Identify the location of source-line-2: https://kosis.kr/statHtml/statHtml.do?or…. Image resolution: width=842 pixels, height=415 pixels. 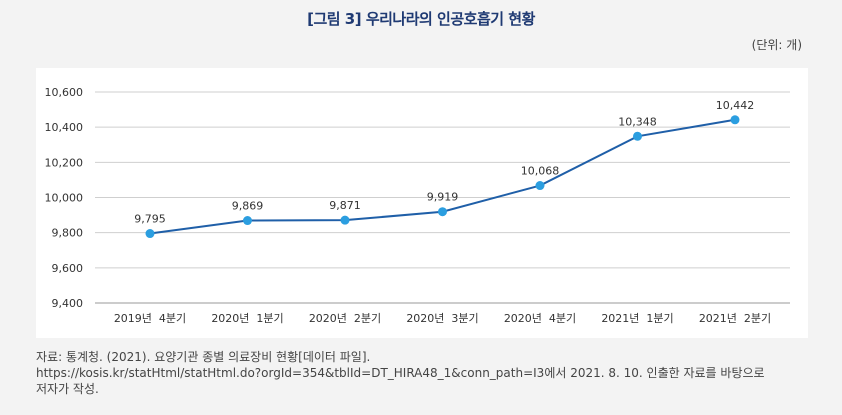
(400, 373).